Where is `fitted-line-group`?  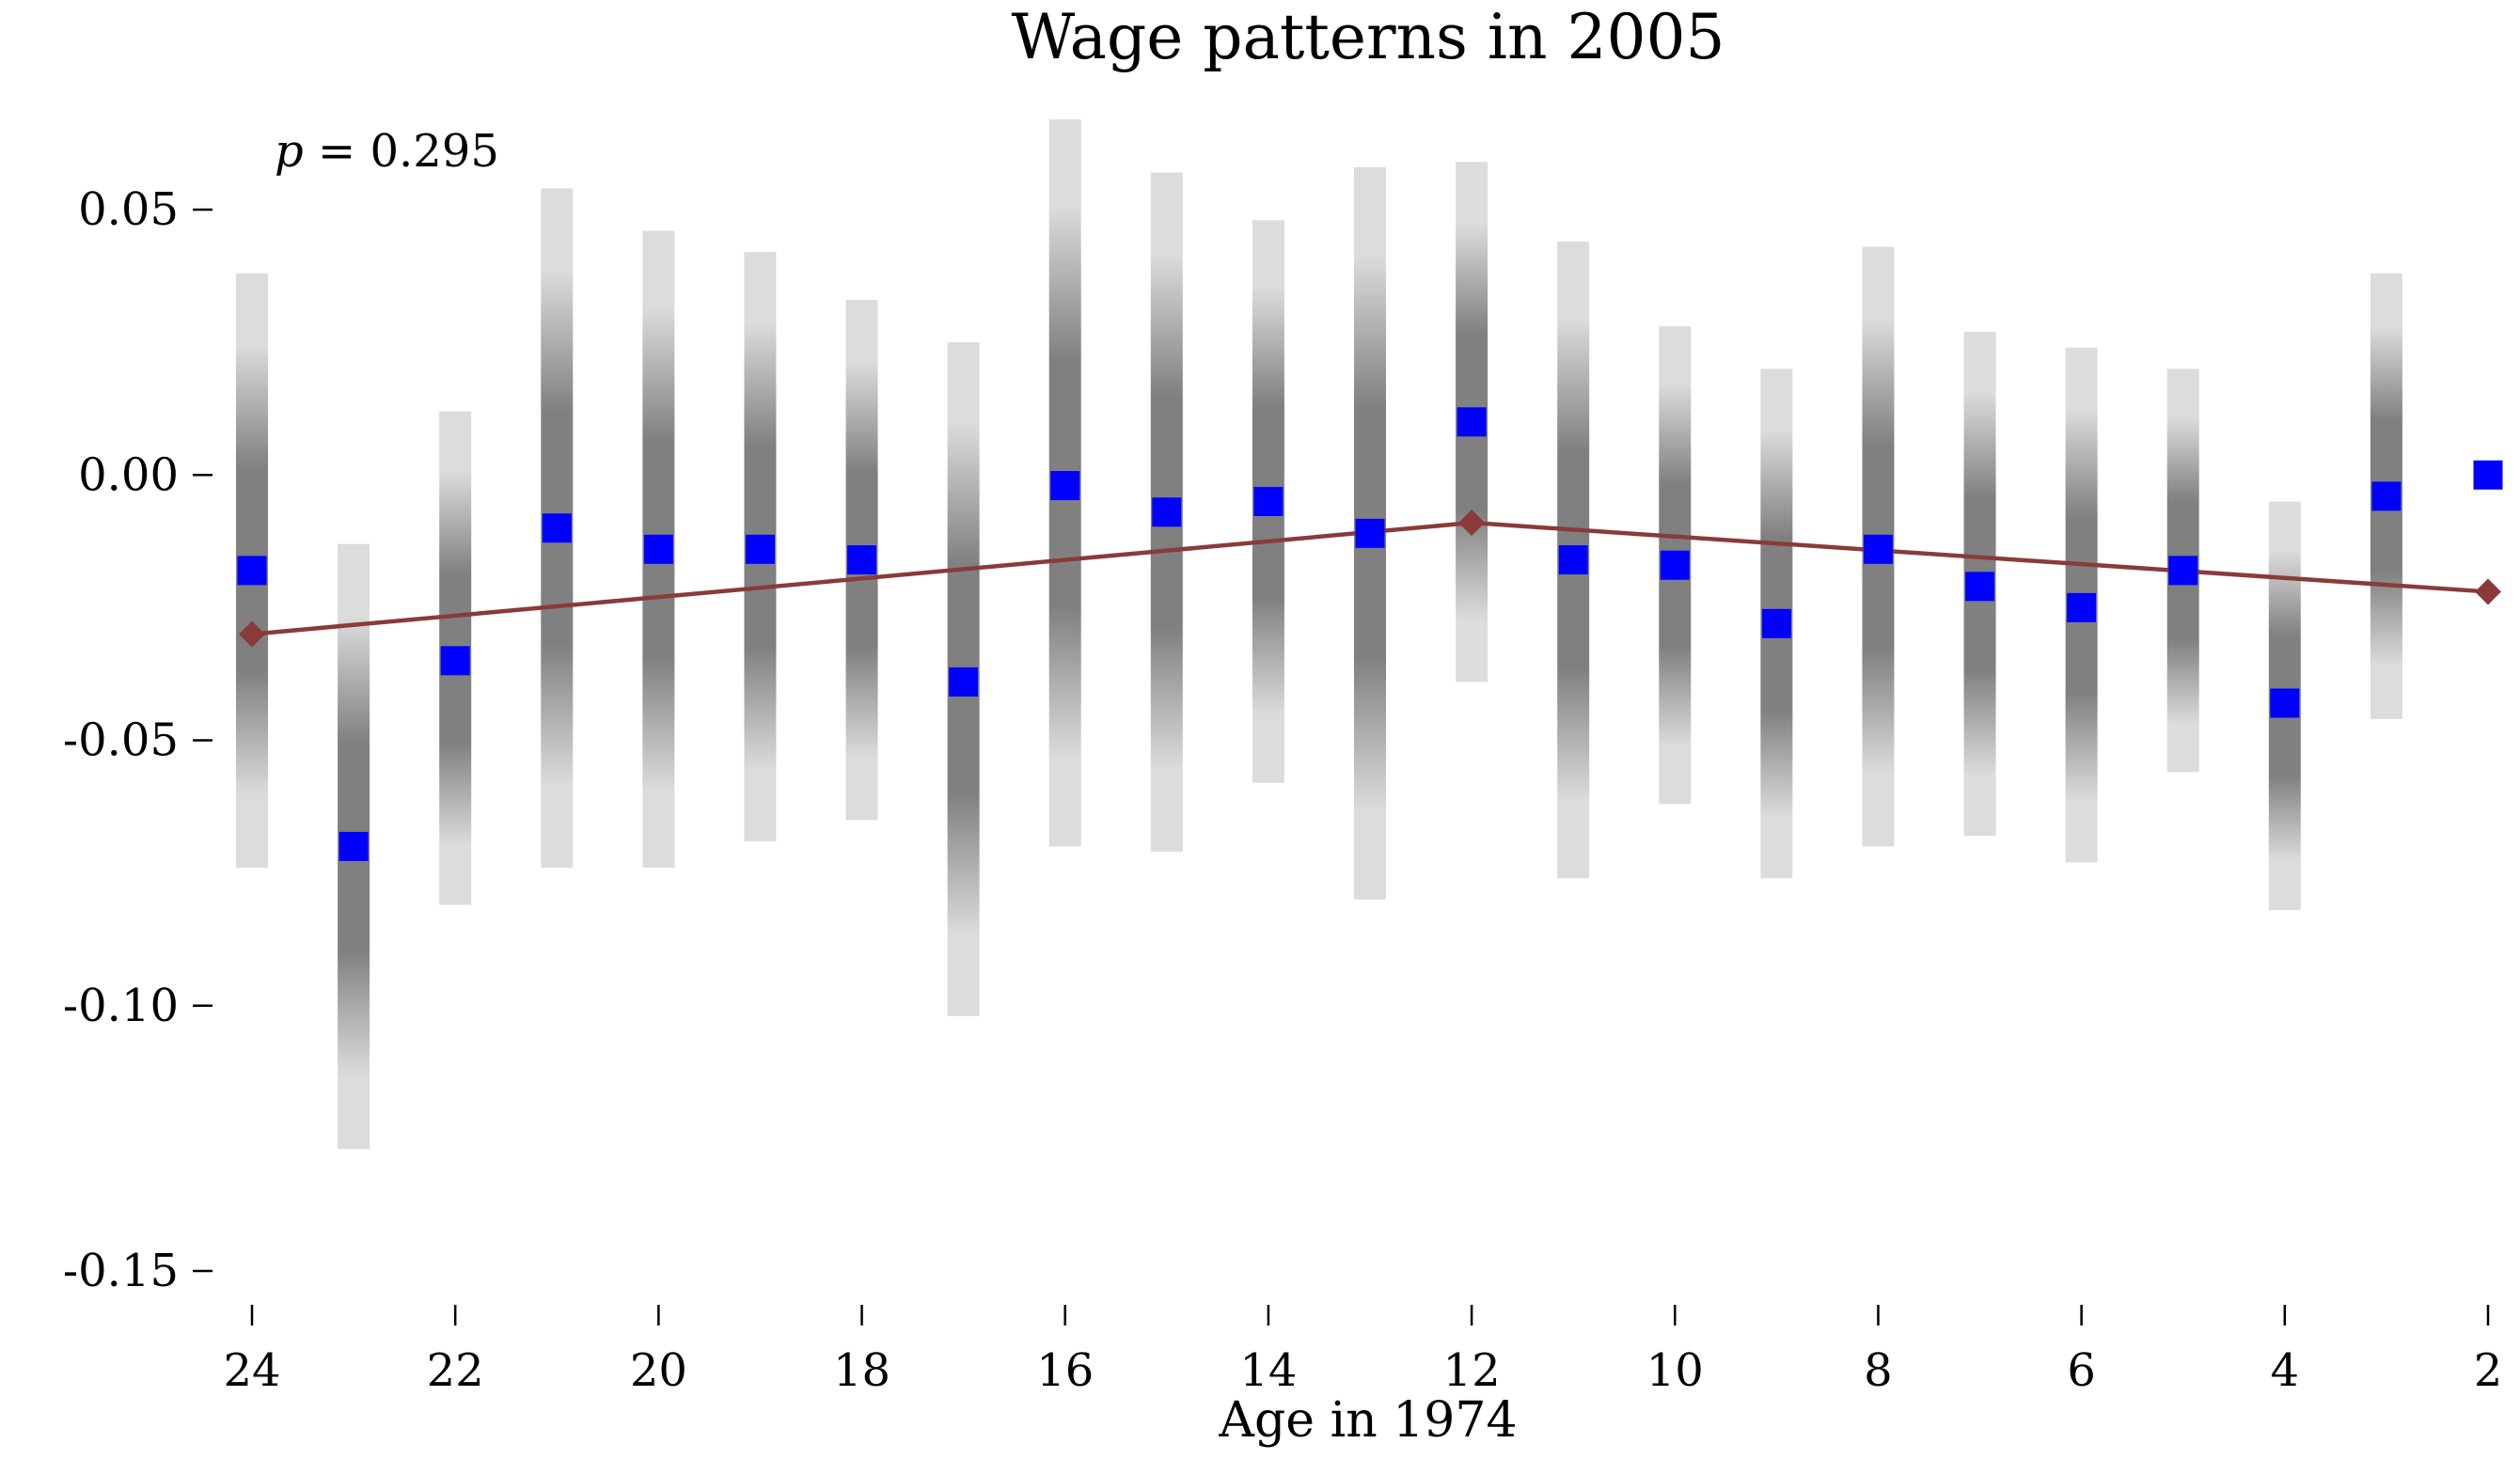
fitted-line-group is located at coordinates (1370, 579).